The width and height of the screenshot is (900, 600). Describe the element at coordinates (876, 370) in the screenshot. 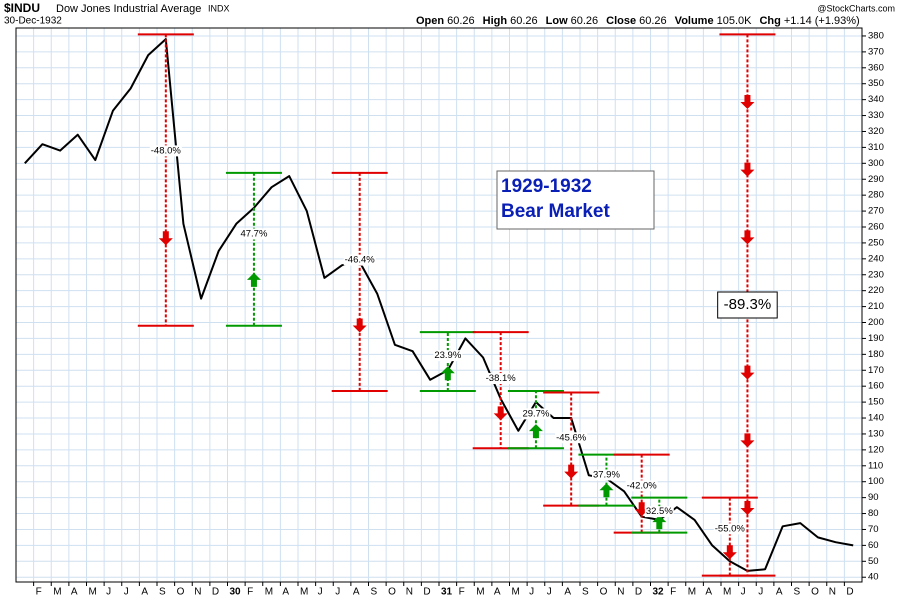

I see `y-tick-label: 170` at that location.